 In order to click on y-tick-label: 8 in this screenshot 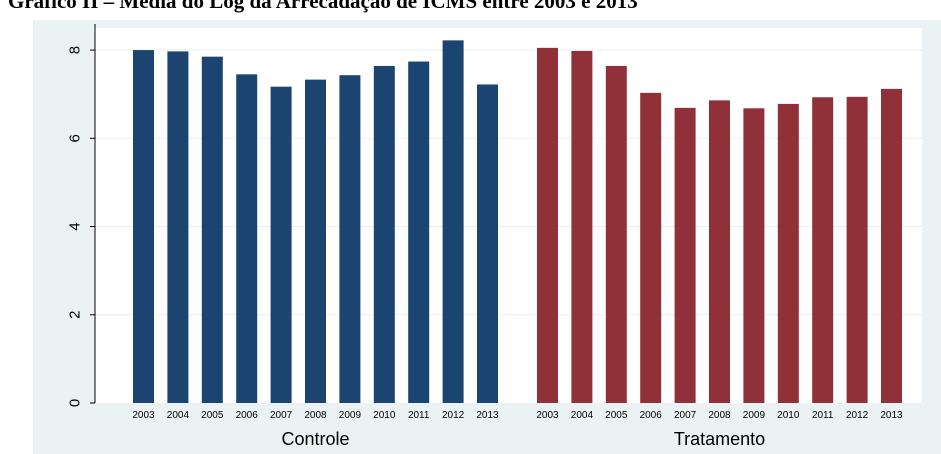, I will do `click(75, 50)`.